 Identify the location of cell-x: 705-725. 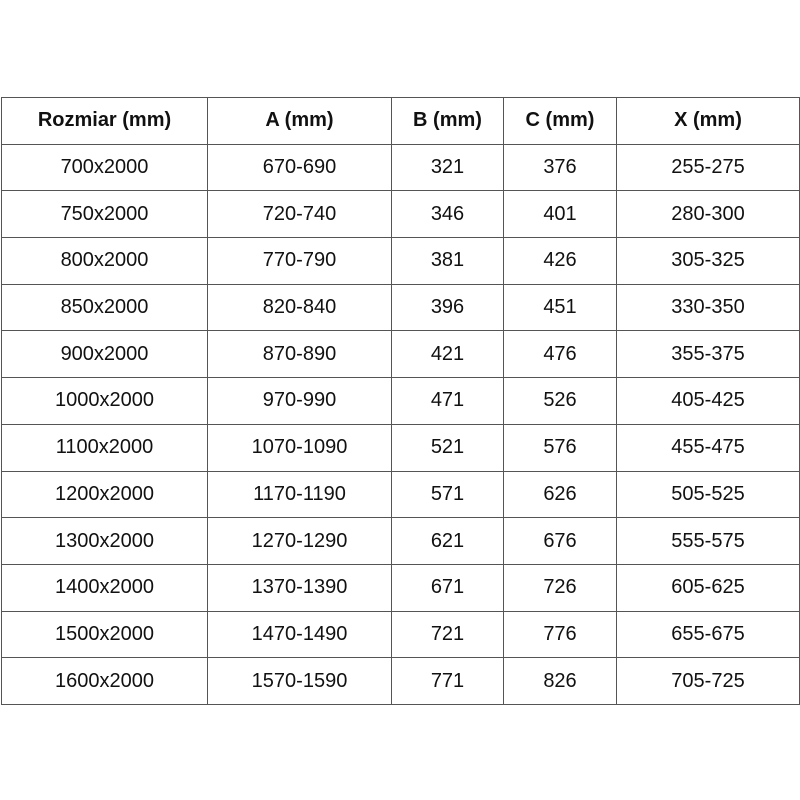
(708, 681).